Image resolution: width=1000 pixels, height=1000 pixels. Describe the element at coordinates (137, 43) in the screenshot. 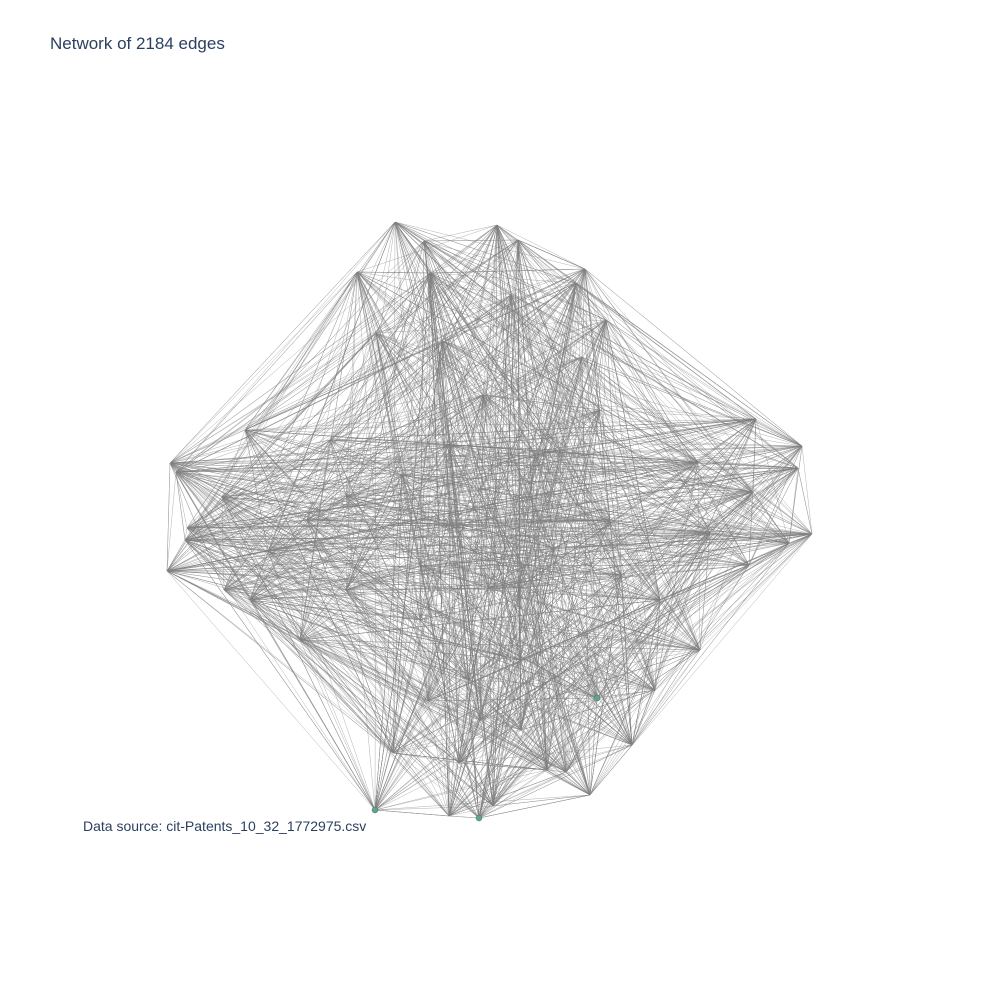

I see `chart-title: Network of 2184 edges` at that location.